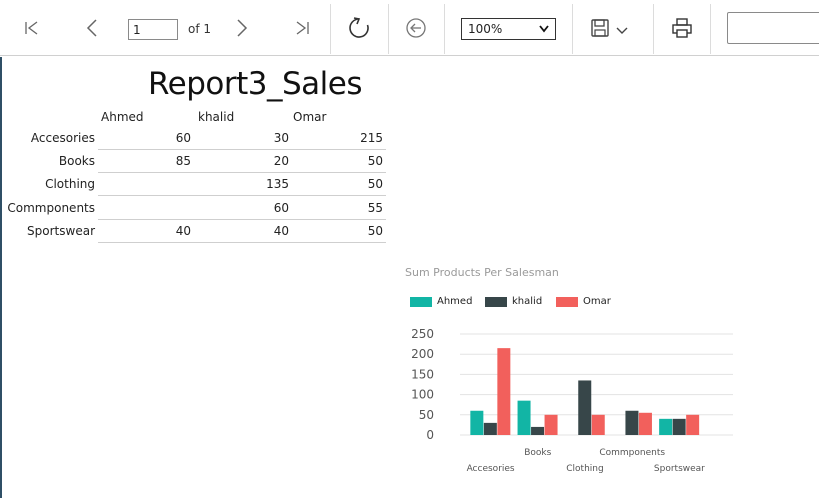 This screenshot has height=498, width=819. I want to click on matrix-row-label: Books, so click(76, 161).